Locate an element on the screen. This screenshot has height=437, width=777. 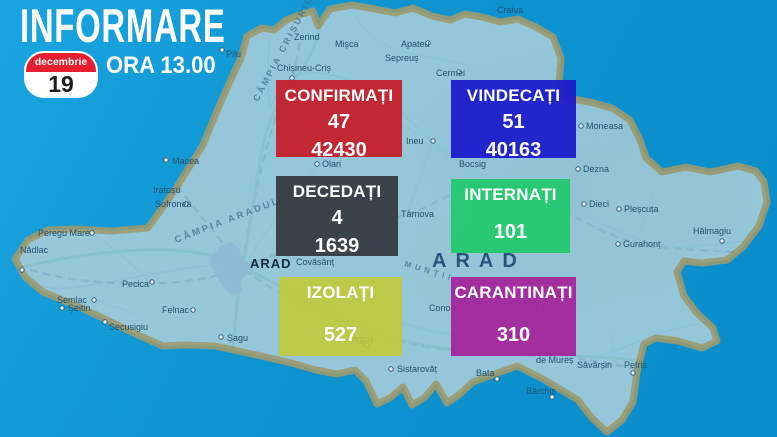
stat-card-quarantined: CARANTINAȚI 310 is located at coordinates (513, 316).